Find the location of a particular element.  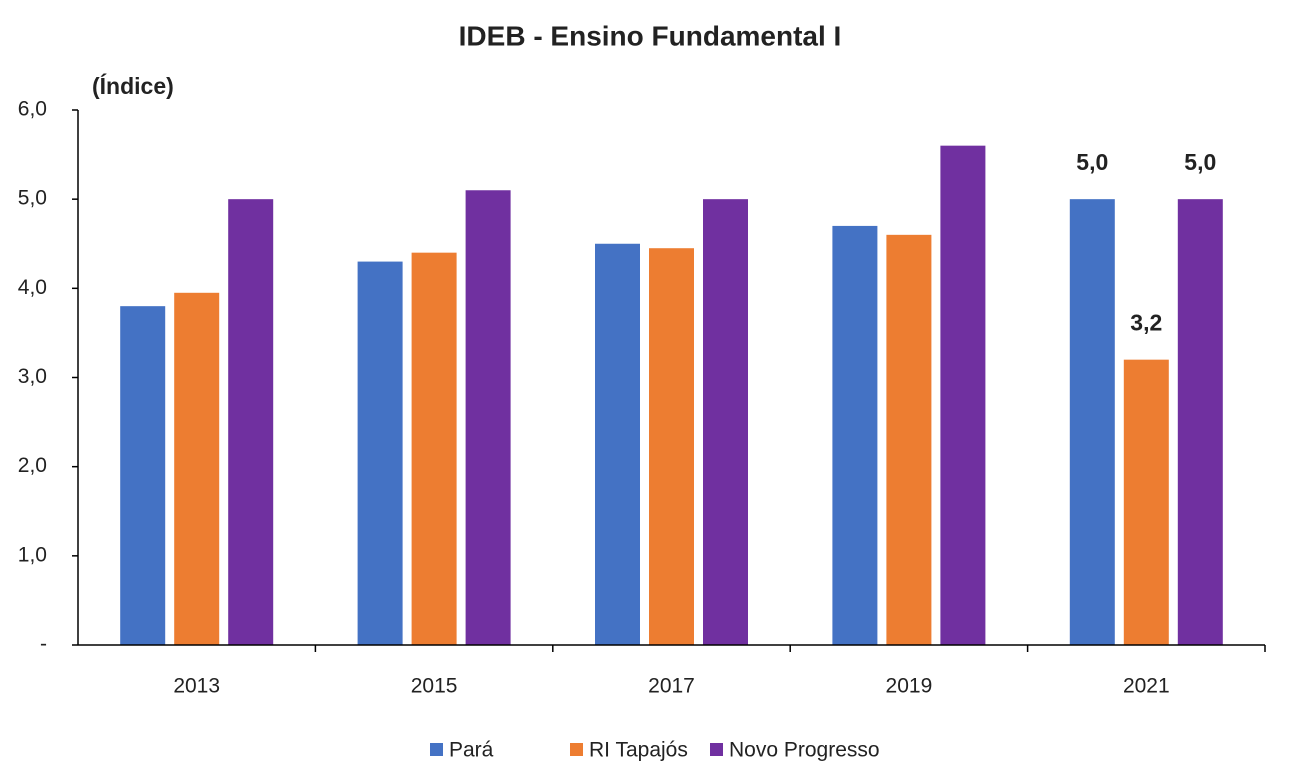

legend-label: RI Tapajós is located at coordinates (638, 750).